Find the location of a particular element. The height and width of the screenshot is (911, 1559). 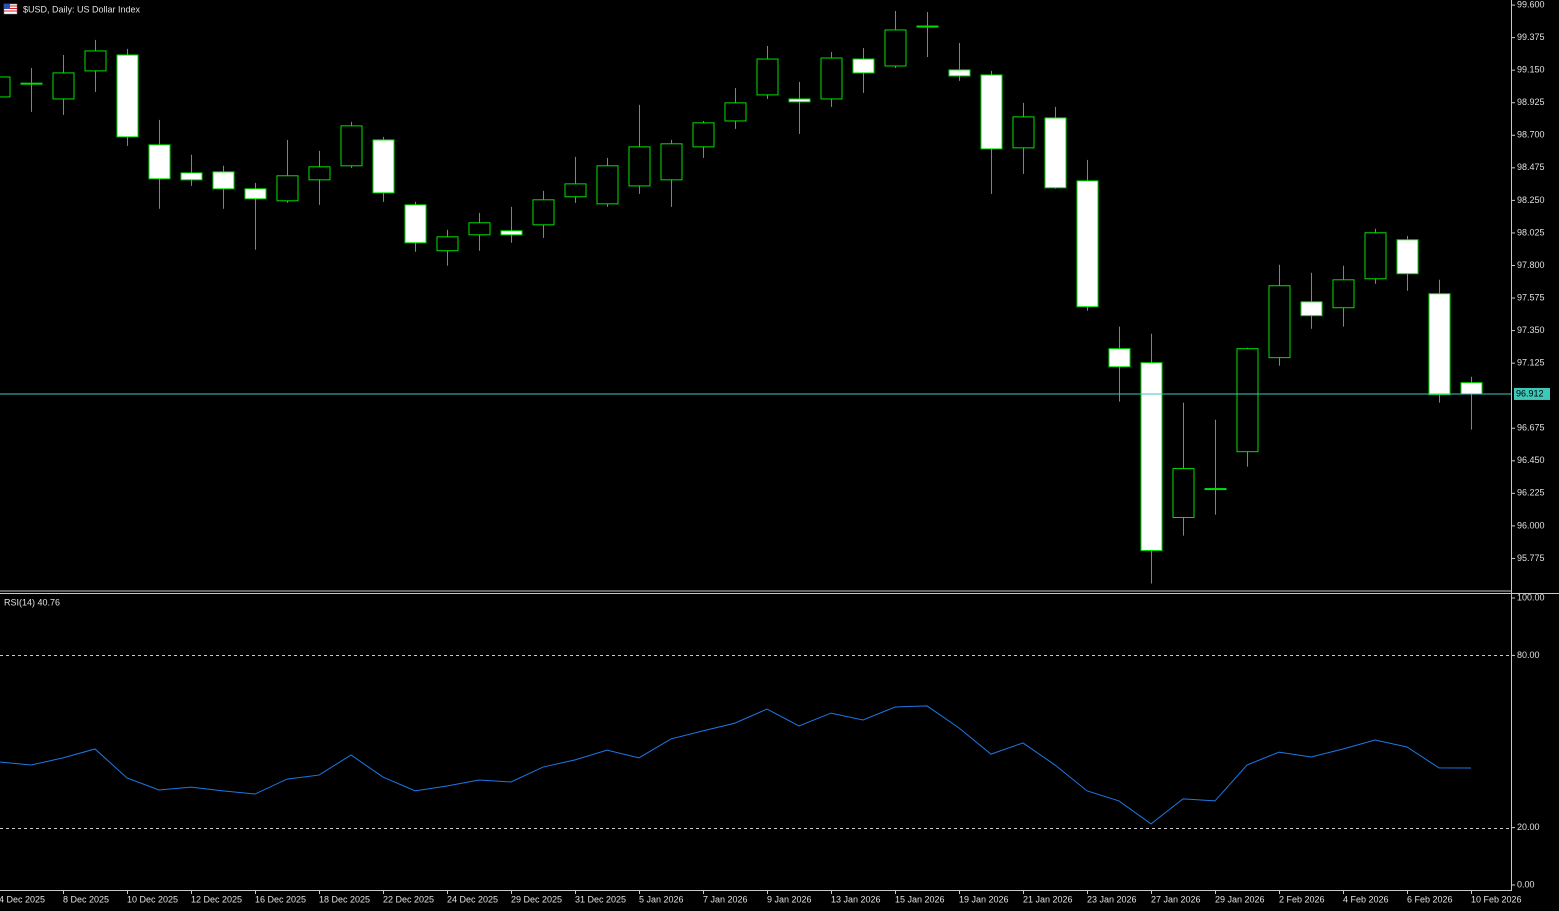

x-tick-label: 31 Dec 2025 is located at coordinates (600, 899).